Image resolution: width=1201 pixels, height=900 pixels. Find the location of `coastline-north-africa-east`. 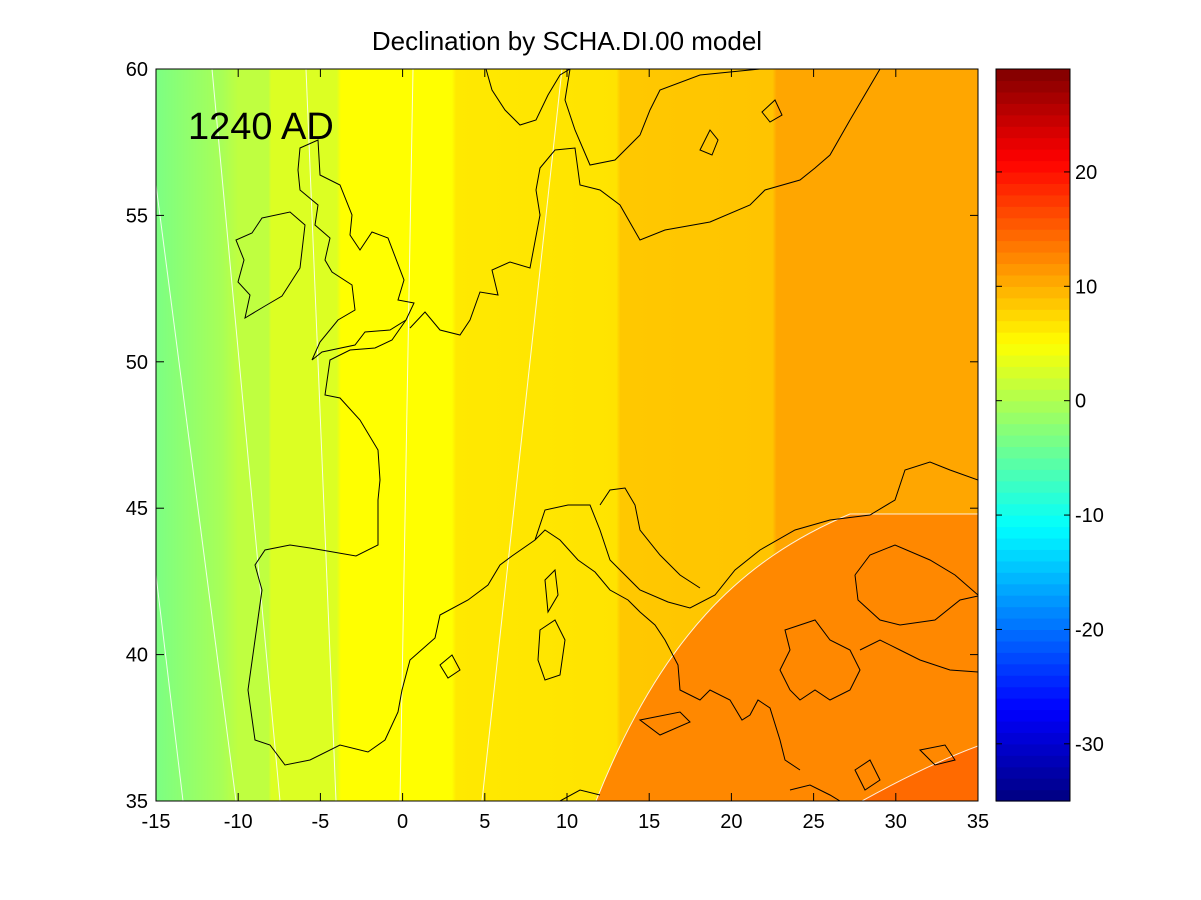

coastline-north-africa-east is located at coordinates (815, 792).